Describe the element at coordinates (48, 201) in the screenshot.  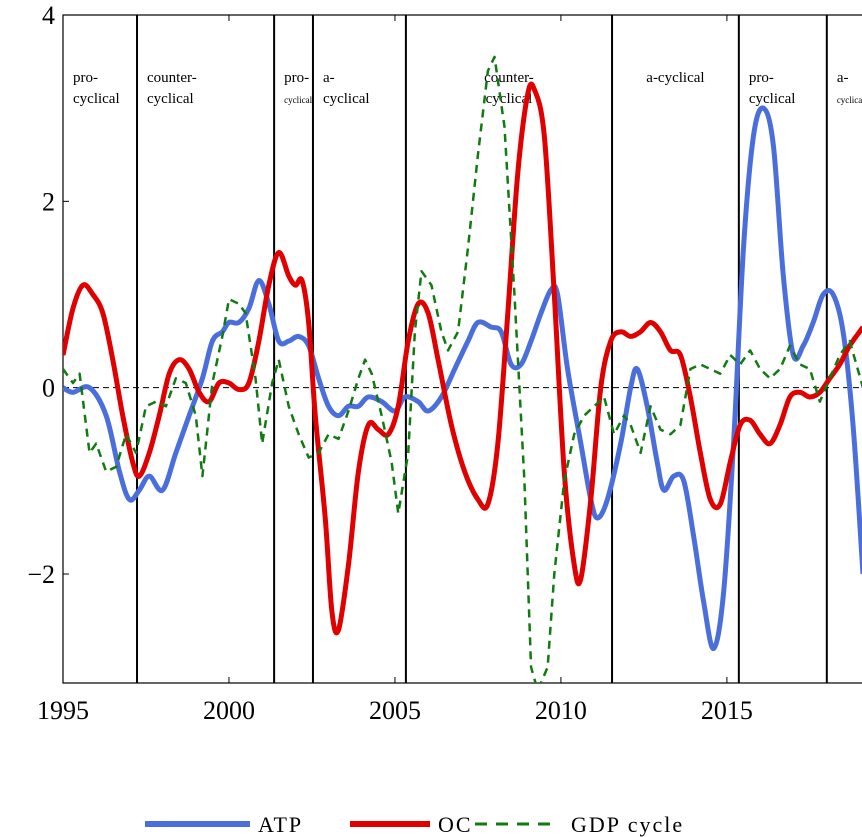
I see `y-tick-label: 2` at that location.